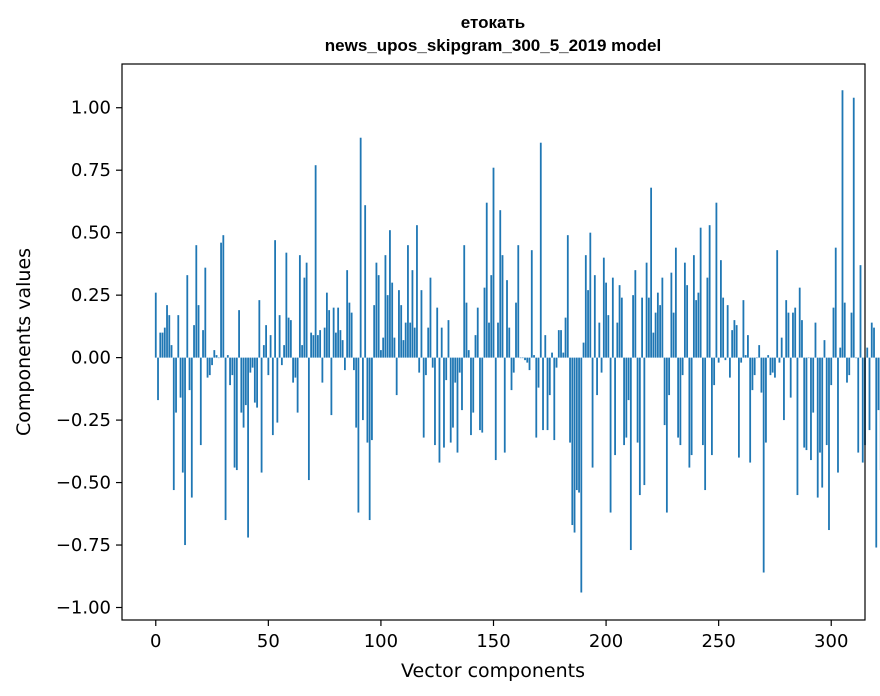  What do you see at coordinates (493, 22) in the screenshot?
I see `chart-title: етокать` at bounding box center [493, 22].